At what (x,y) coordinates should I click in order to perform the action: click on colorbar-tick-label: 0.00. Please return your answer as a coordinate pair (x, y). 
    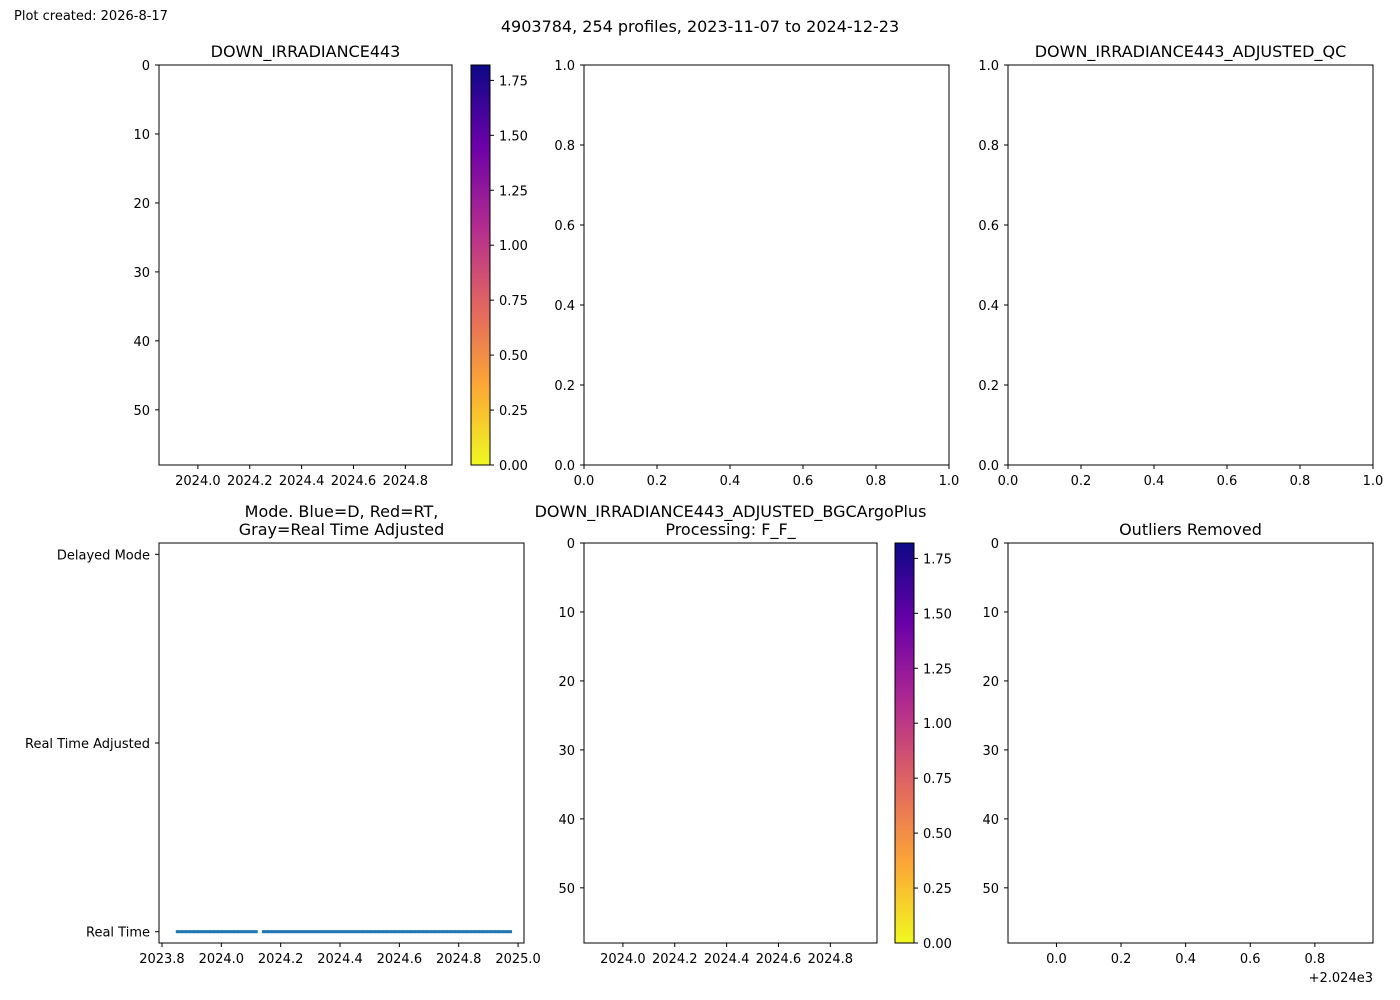
    Looking at the image, I should click on (513, 466).